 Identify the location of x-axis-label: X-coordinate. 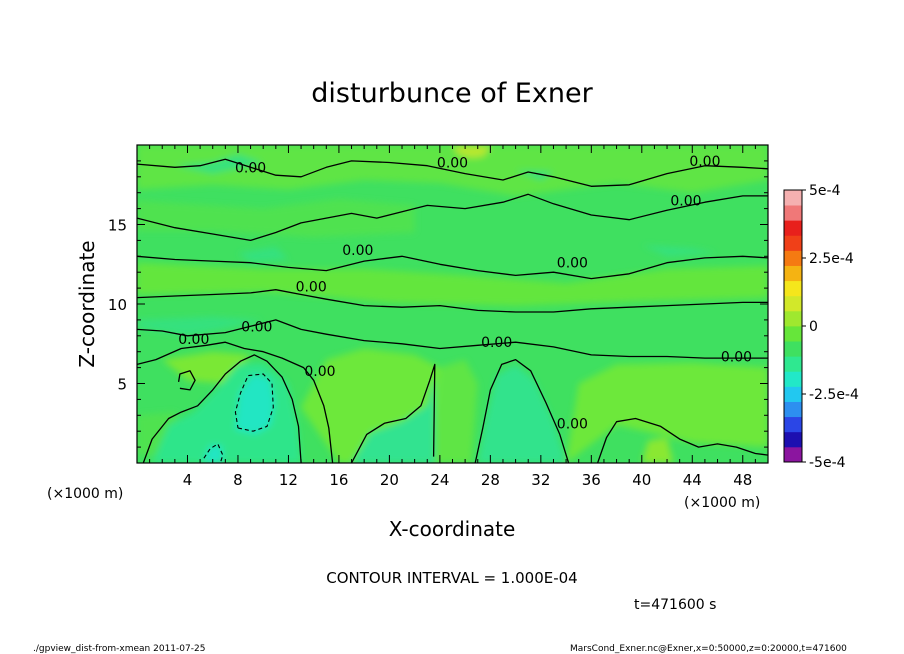
(452, 529).